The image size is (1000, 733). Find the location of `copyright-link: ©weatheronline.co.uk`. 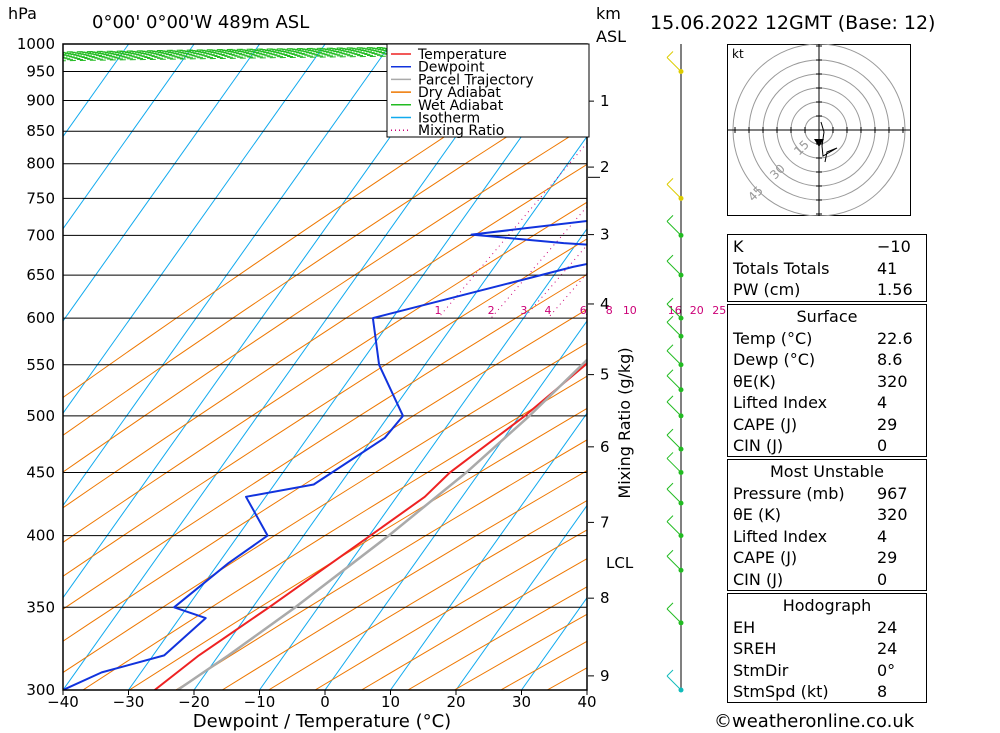

copyright-link: ©weatheronline.co.uk is located at coordinates (814, 721).